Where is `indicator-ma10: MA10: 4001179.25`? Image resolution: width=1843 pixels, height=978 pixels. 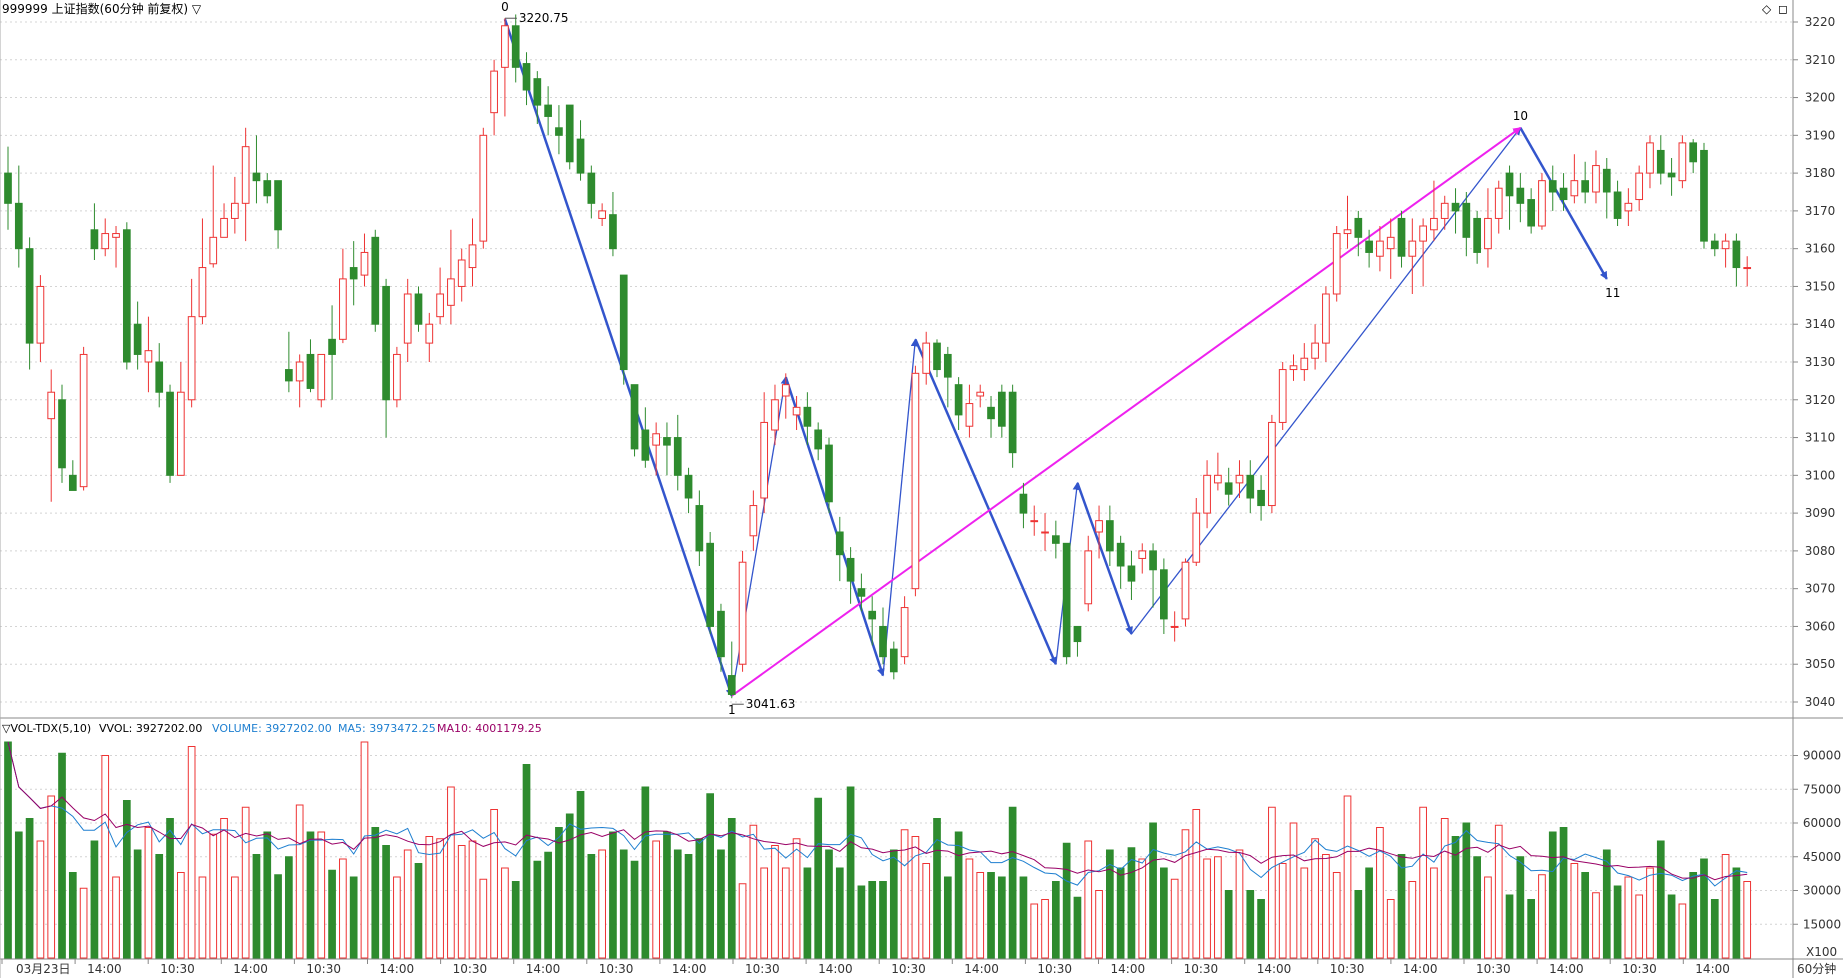 indicator-ma10: MA10: 4001179.25 is located at coordinates (489, 728).